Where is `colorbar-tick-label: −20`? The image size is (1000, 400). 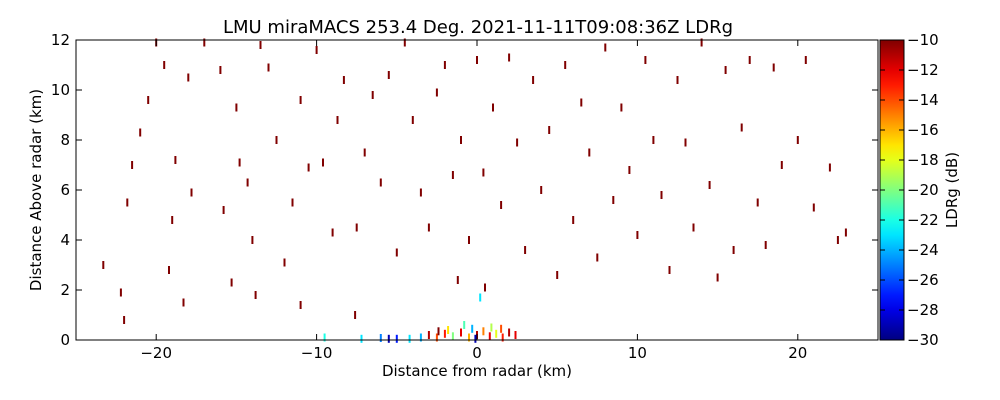 colorbar-tick-label: −20 is located at coordinates (923, 190).